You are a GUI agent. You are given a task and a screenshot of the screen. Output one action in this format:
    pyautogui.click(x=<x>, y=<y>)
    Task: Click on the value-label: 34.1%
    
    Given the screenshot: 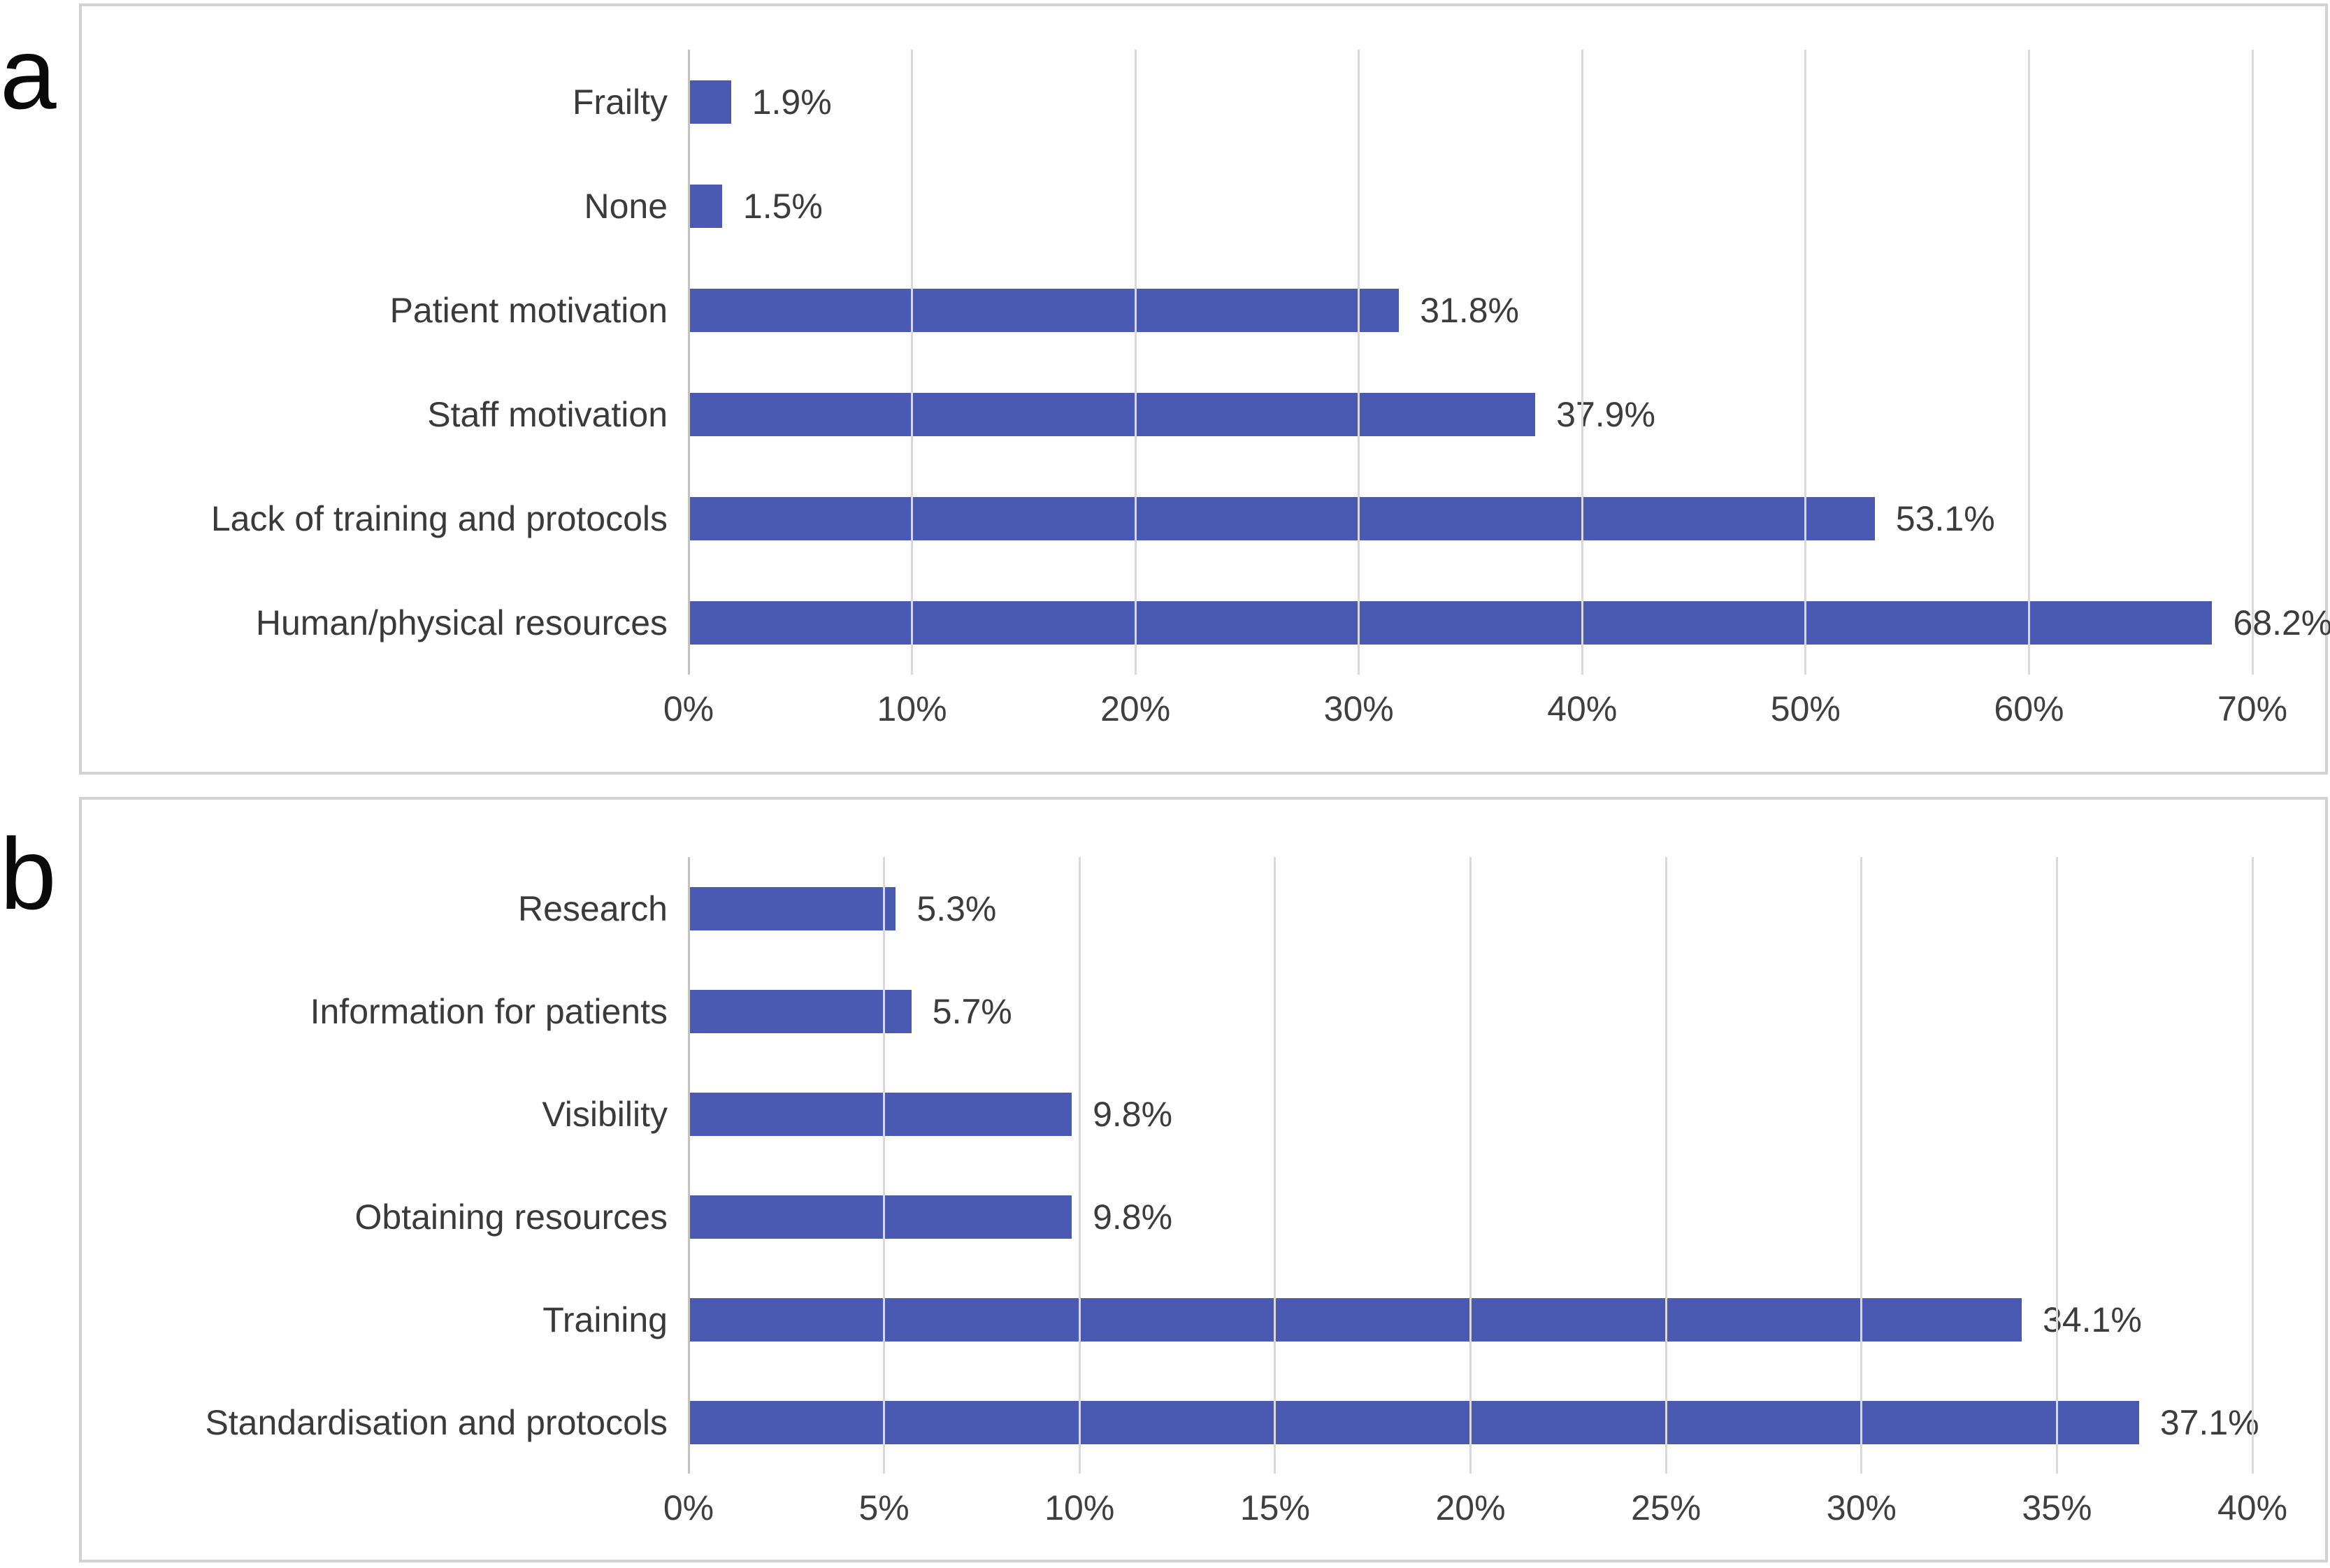 What is the action you would take?
    pyautogui.click(x=2092, y=1319)
    